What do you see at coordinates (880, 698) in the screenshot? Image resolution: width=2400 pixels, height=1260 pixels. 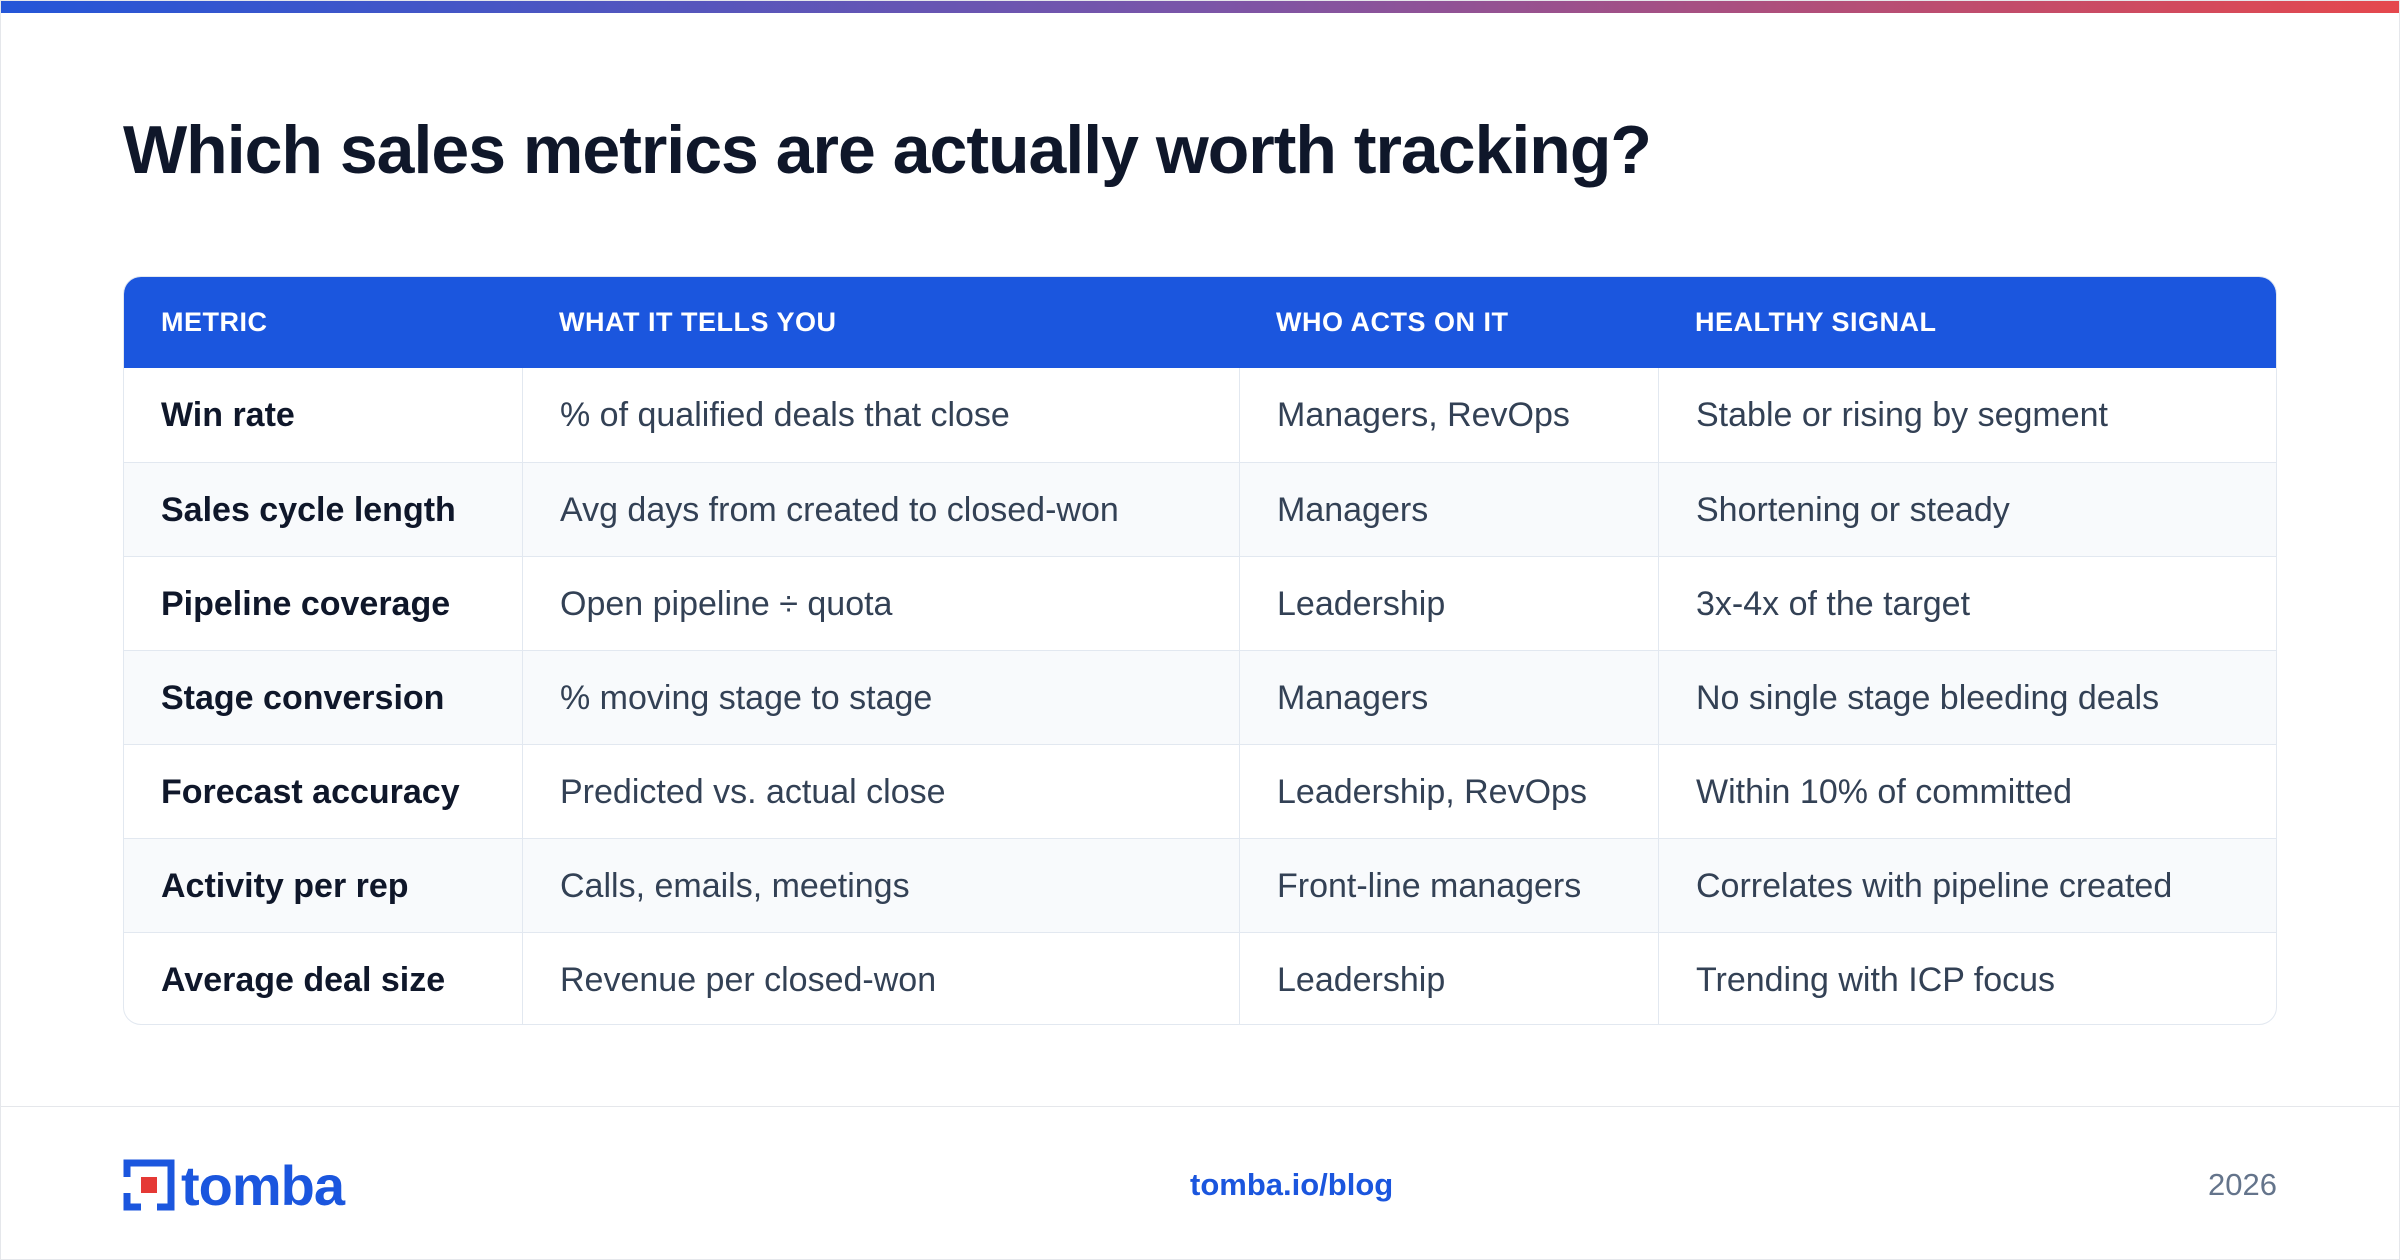 I see `table-cell: % moving stage to stage` at bounding box center [880, 698].